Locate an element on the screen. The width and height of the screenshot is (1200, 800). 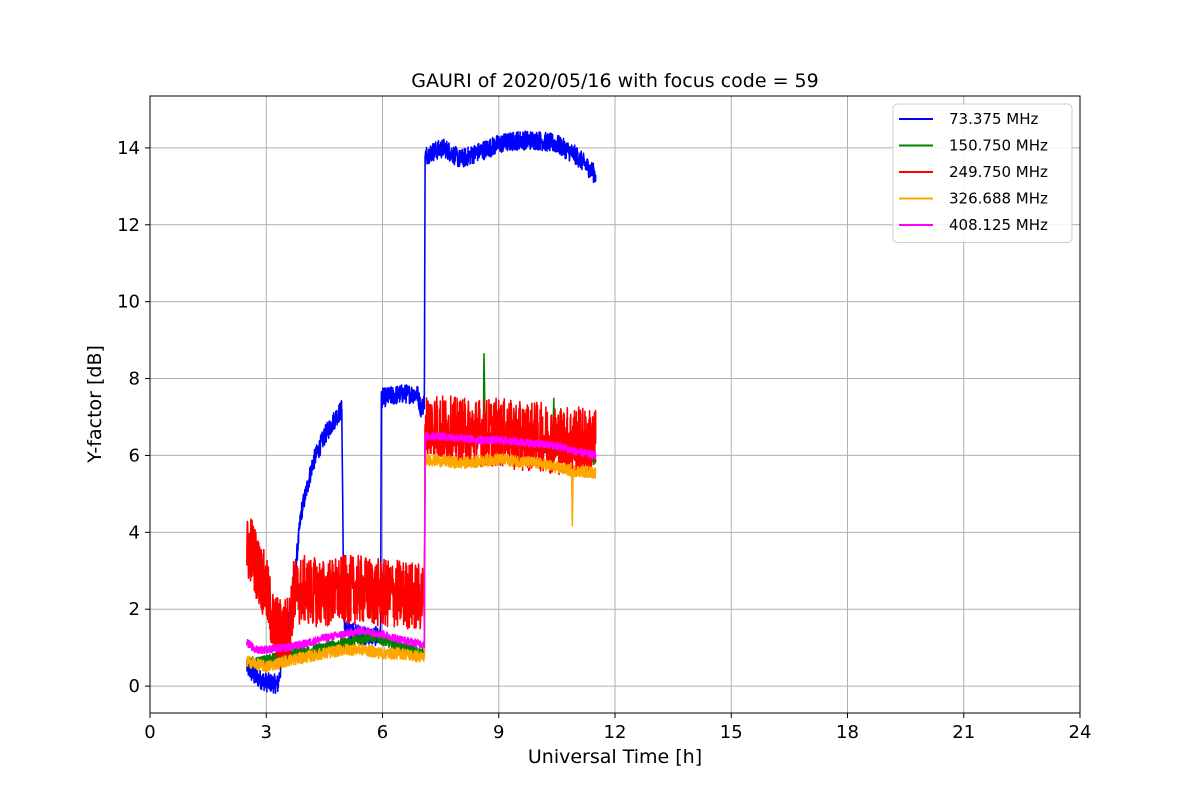
x-tick-label: 6 is located at coordinates (382, 732).